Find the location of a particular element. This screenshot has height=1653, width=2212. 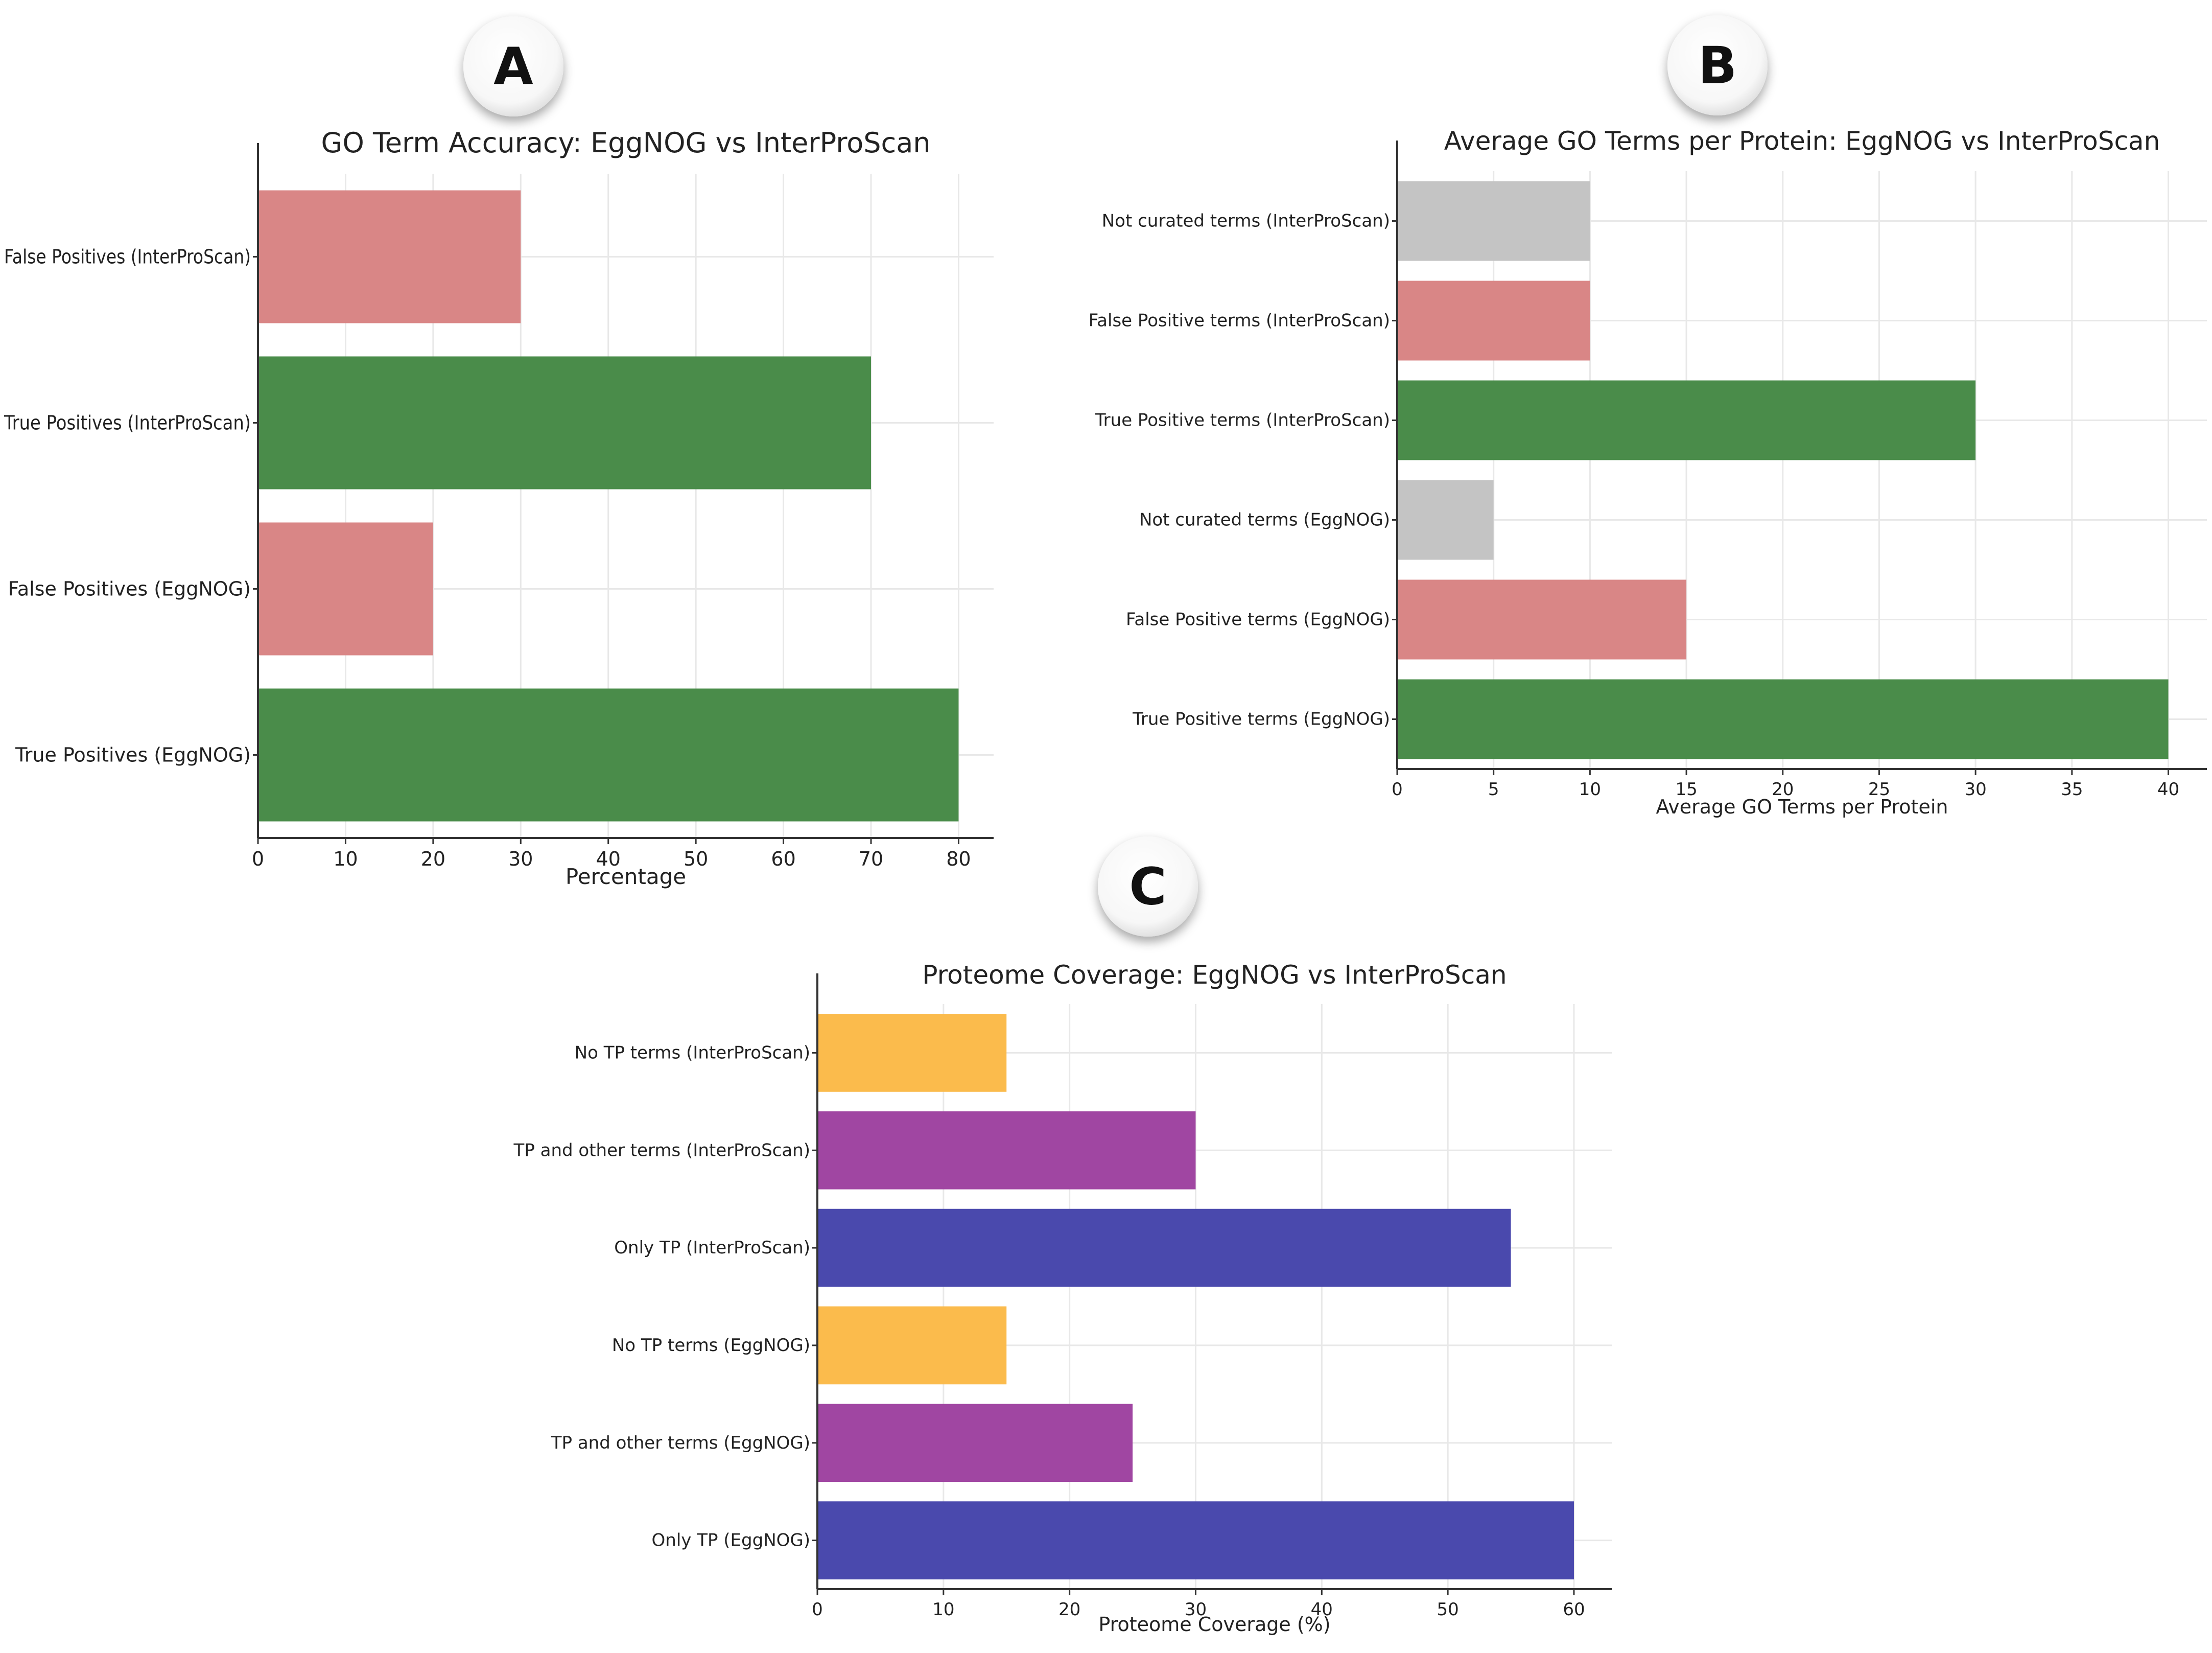

bar-only-tp-eggnog is located at coordinates (1195, 1540).